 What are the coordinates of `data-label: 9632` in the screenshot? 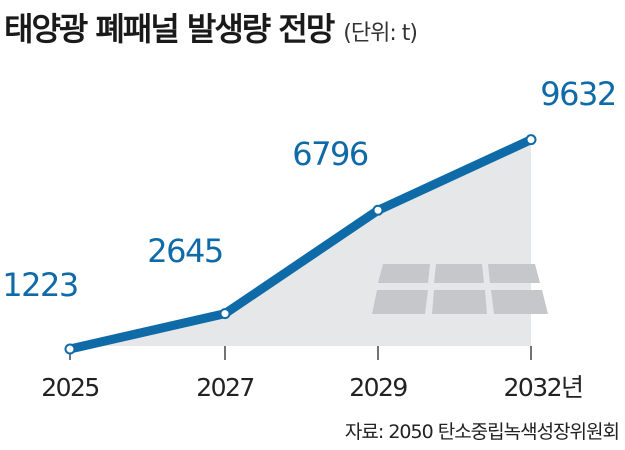 It's located at (577, 94).